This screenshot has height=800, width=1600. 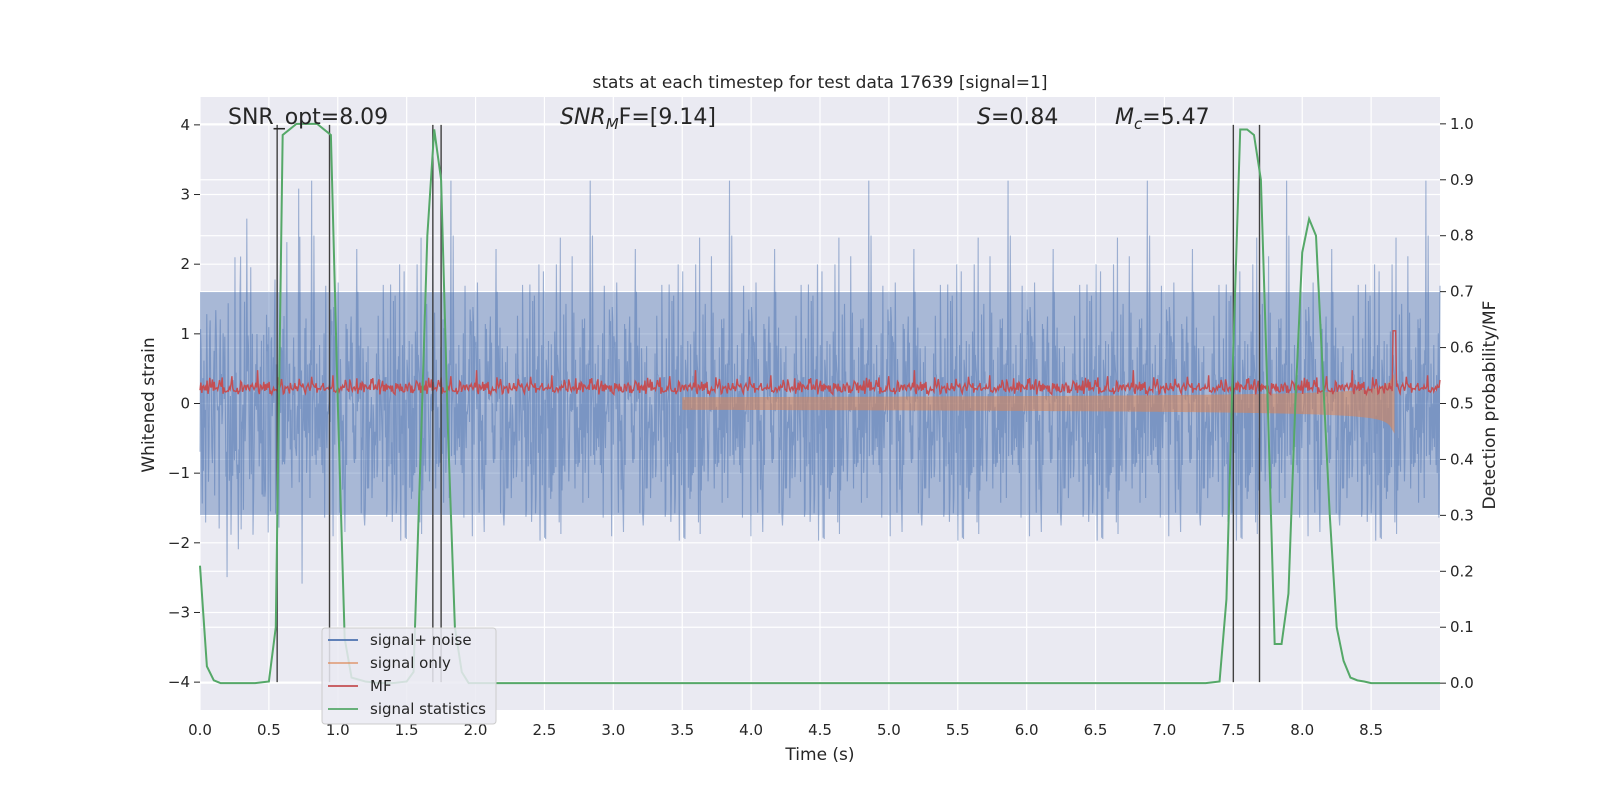 What do you see at coordinates (149, 404) in the screenshot?
I see `y-axis-label: Whitened strain` at bounding box center [149, 404].